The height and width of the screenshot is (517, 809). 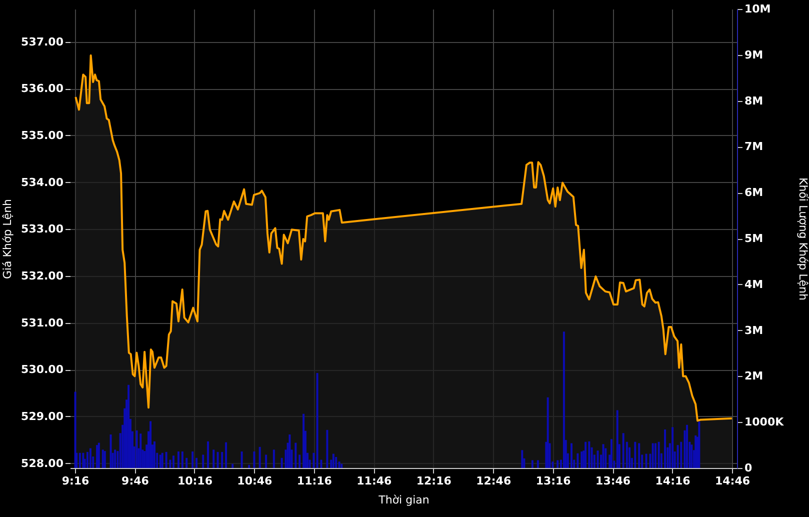 What do you see at coordinates (748, 468) in the screenshot?
I see `y2-tick-label: 0` at bounding box center [748, 468].